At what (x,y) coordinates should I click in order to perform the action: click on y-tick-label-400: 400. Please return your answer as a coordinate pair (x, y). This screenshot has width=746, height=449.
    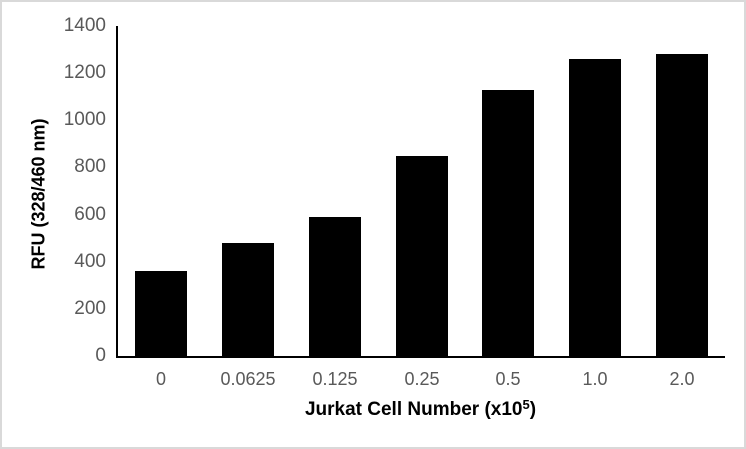
    Looking at the image, I should click on (90, 261).